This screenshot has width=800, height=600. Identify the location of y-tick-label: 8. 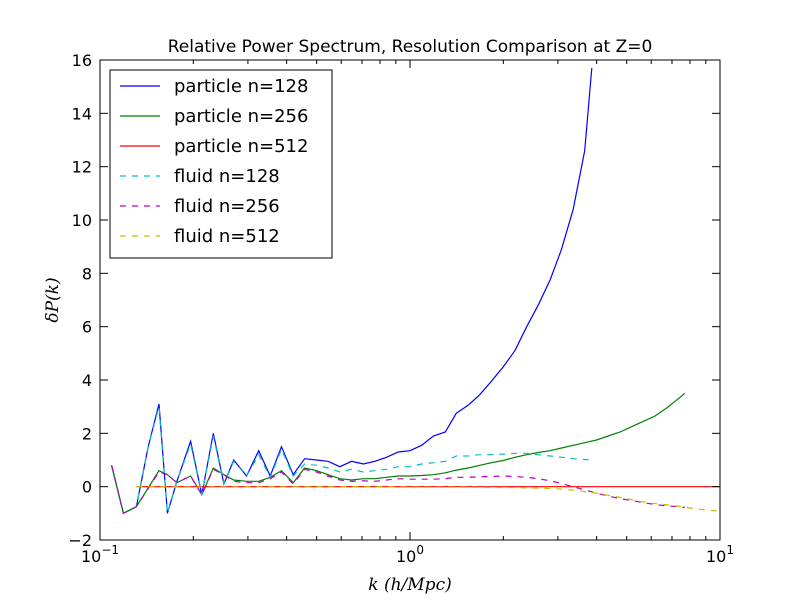
(87, 273).